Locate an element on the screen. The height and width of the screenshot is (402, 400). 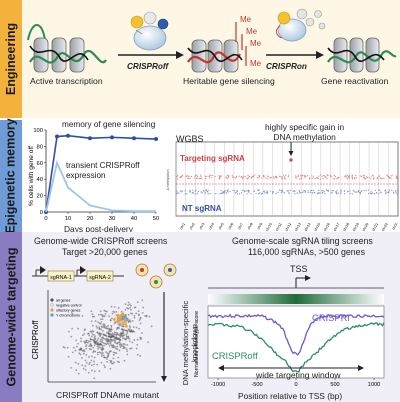
caption-heritable-silencing: Heritable gene silencing is located at coordinates (229, 81).